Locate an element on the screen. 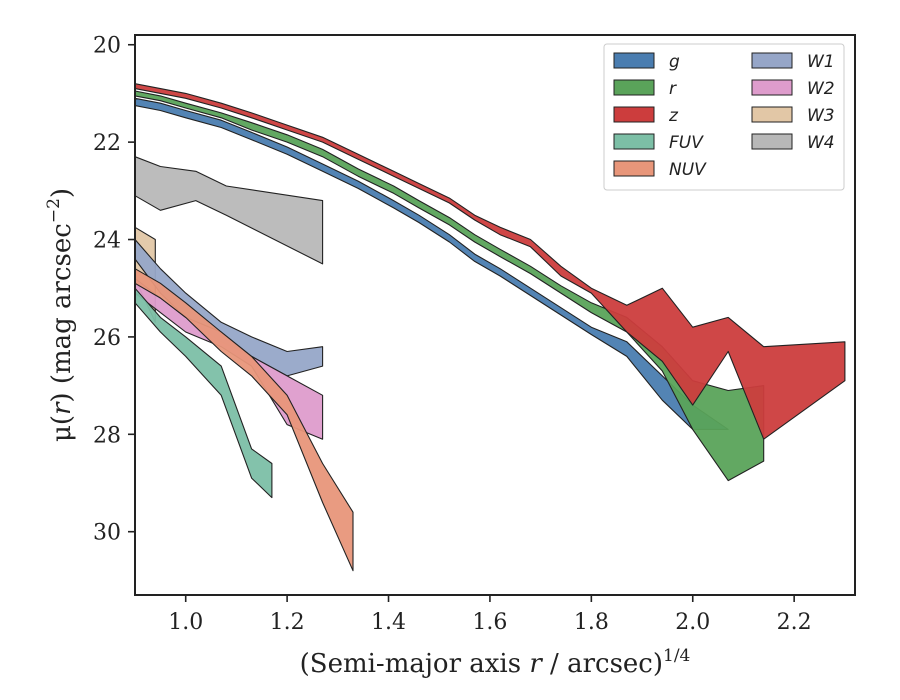 The width and height of the screenshot is (900, 700). legend-swatch-w3 is located at coordinates (772, 114).